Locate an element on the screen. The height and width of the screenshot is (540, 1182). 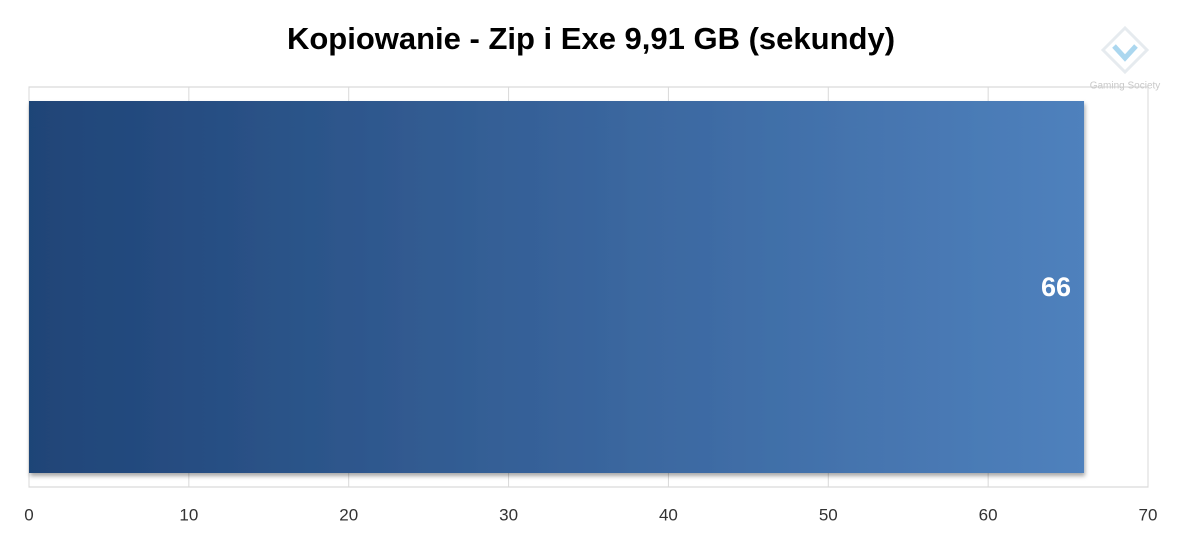
x-tick-label: 60 is located at coordinates (988, 514).